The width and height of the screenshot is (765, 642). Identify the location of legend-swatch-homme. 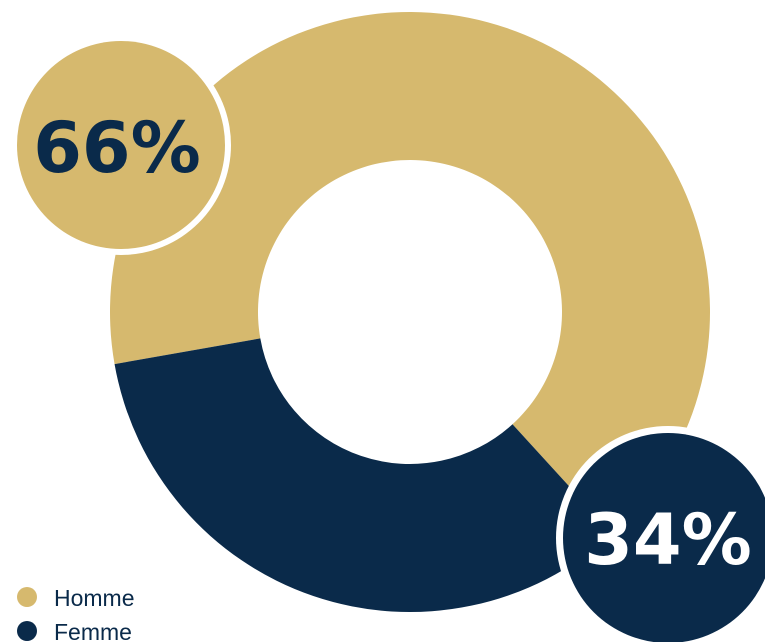
(27, 597).